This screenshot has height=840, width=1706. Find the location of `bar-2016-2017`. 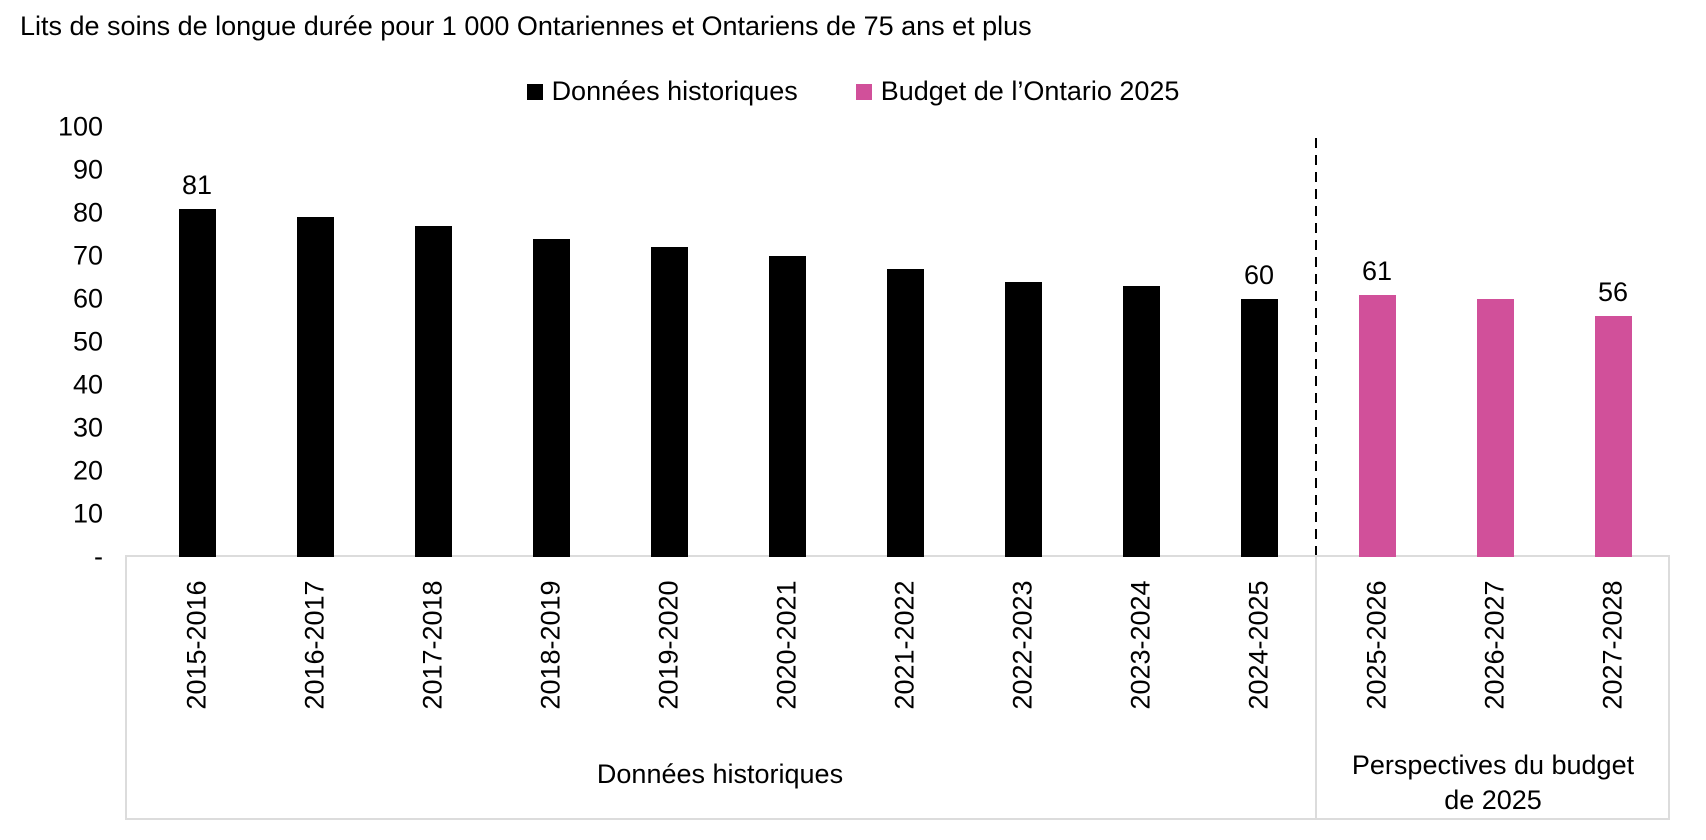

bar-2016-2017 is located at coordinates (315, 387).